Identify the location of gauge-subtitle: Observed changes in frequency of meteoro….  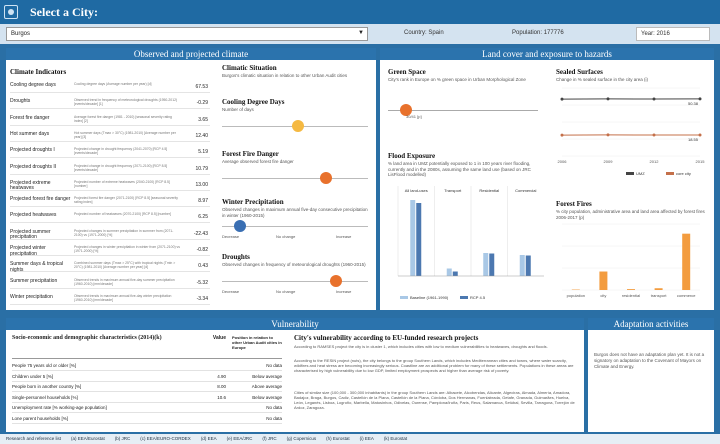
(294, 264).